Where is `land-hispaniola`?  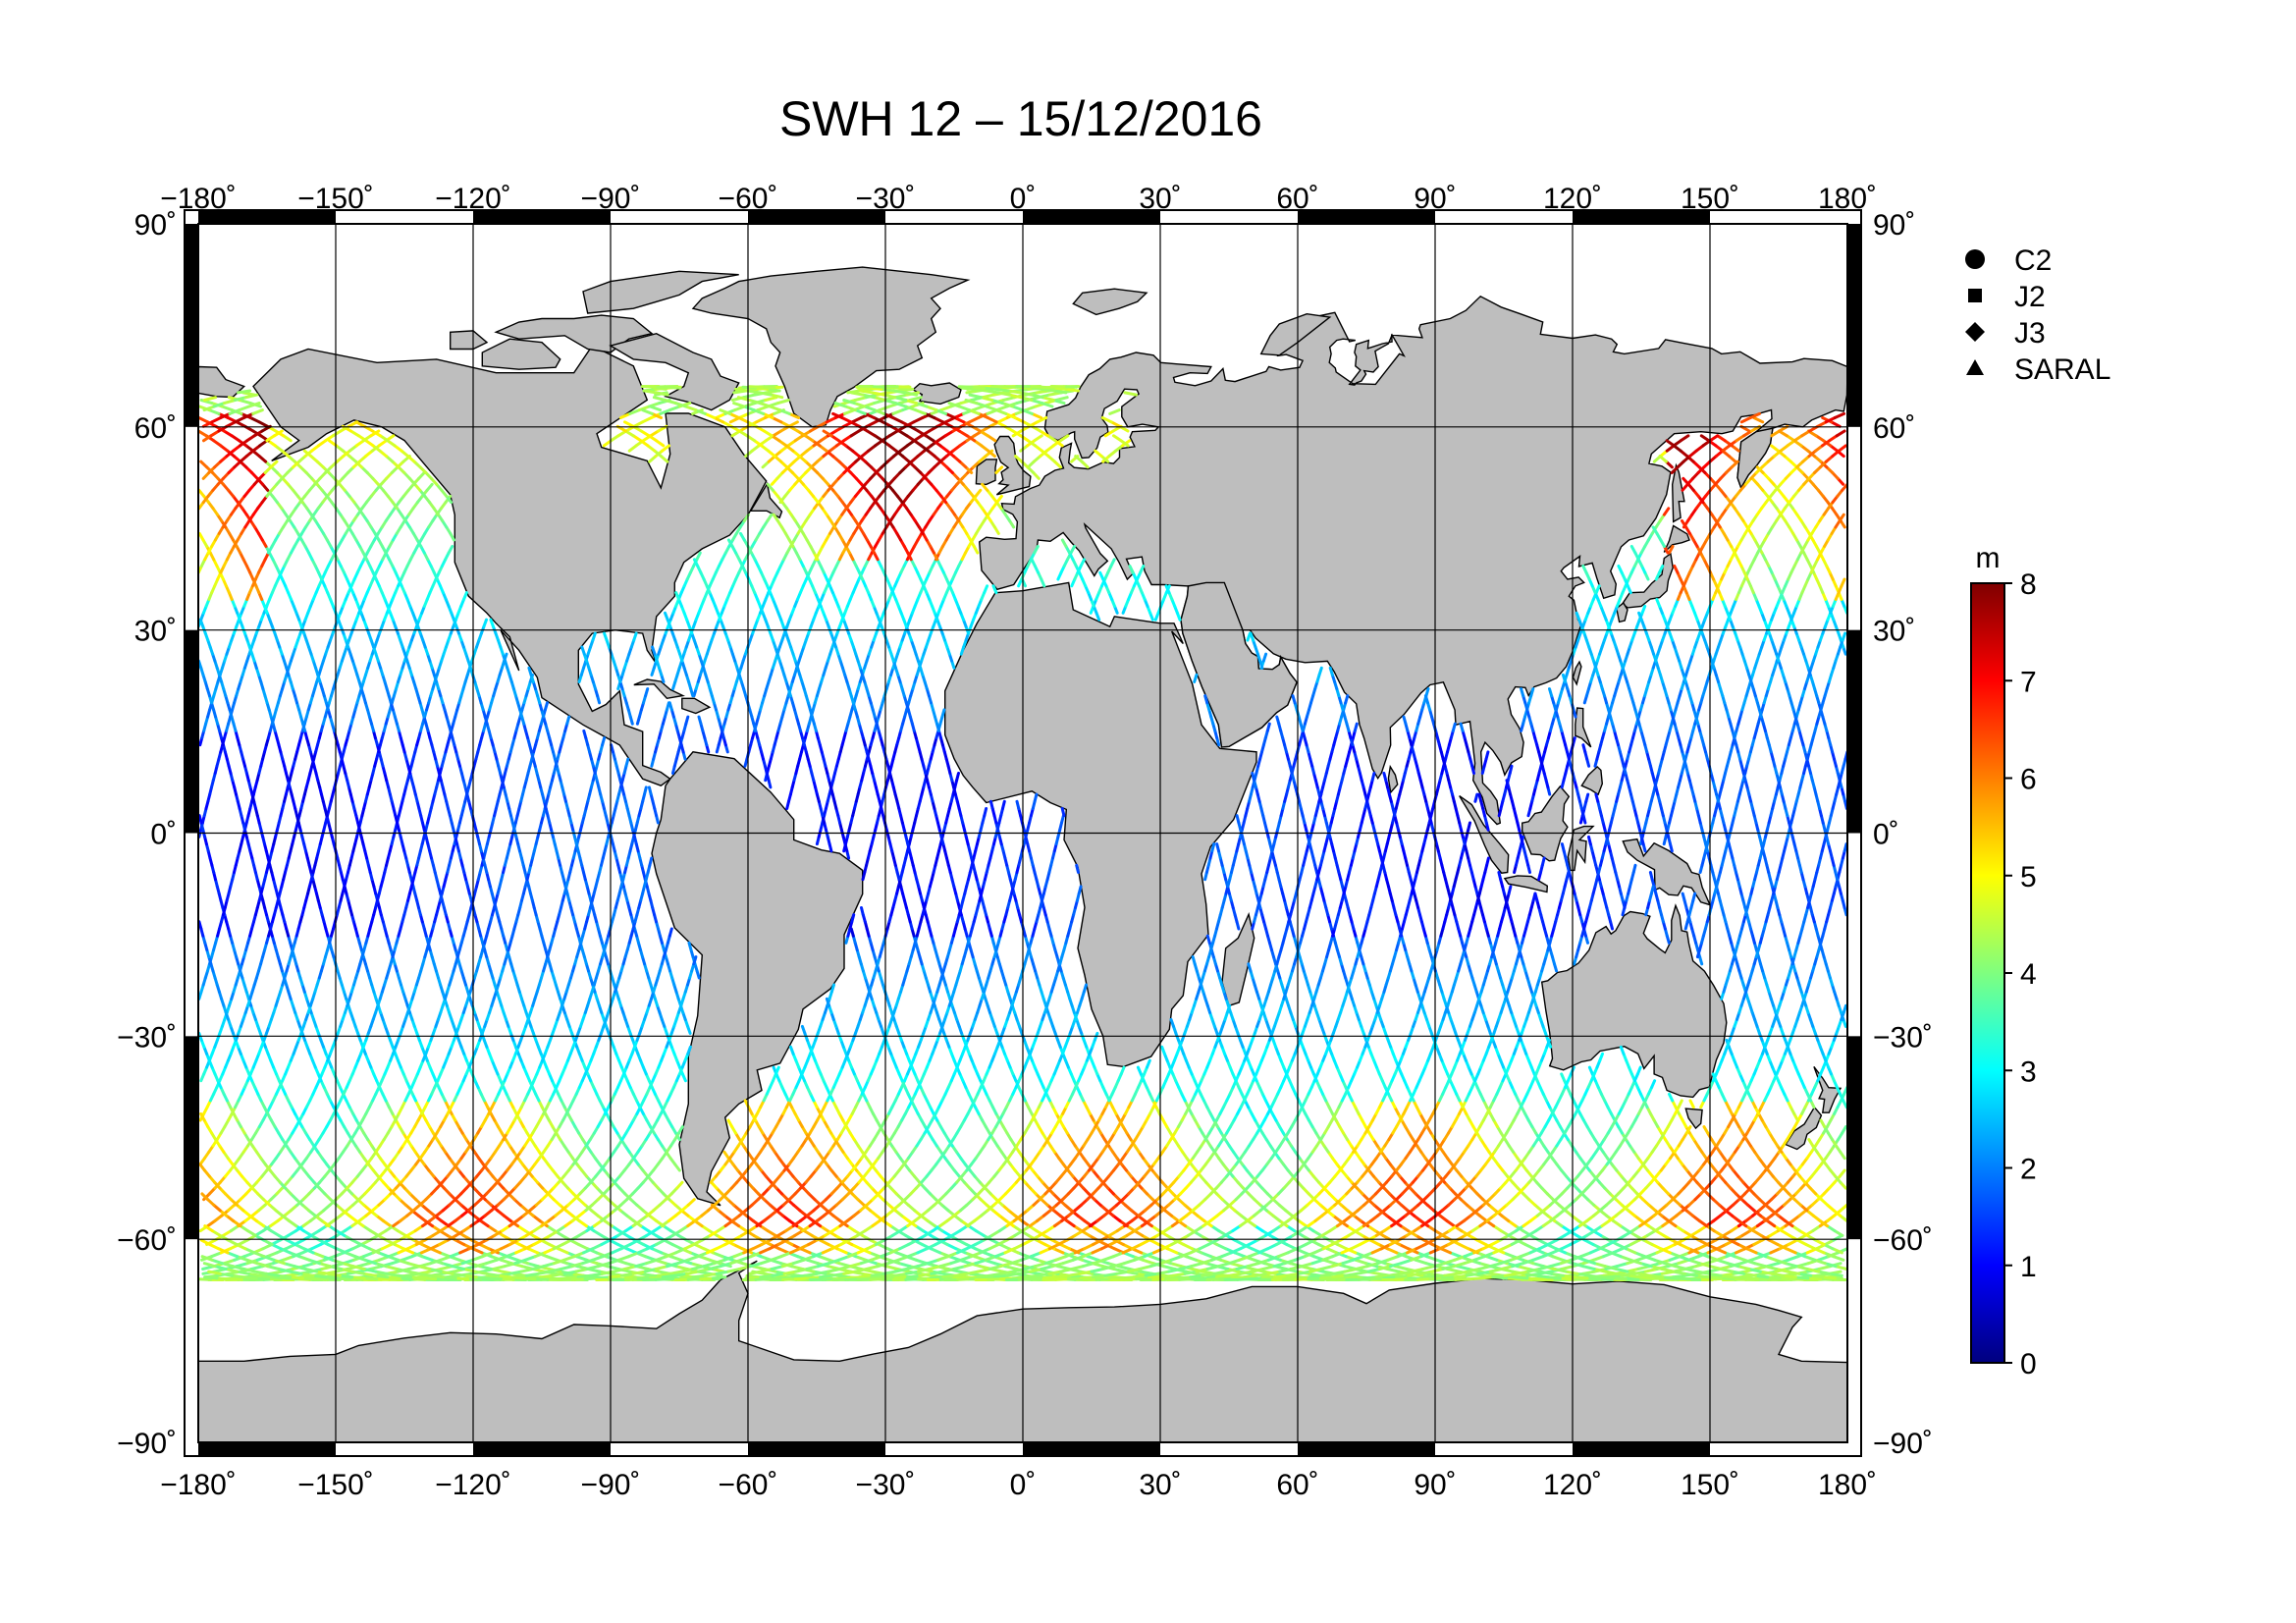
land-hispaniola is located at coordinates (696, 706).